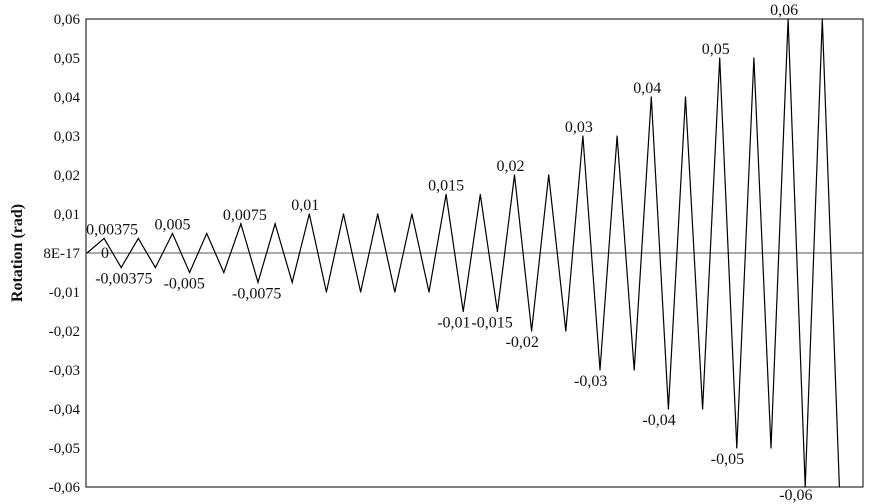  I want to click on data-label: 0, so click(105, 253).